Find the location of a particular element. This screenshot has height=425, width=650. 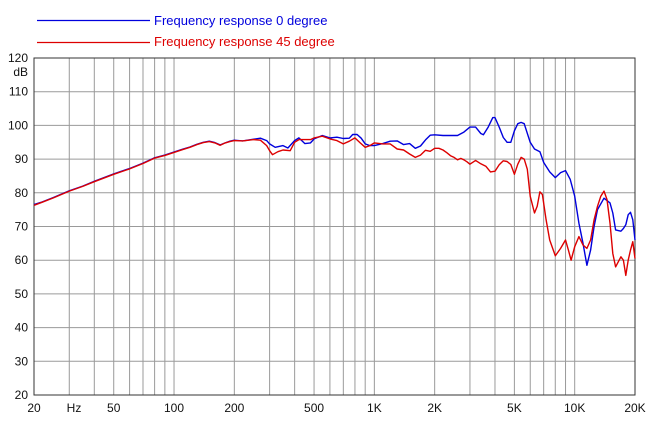

y-tick-label-120: 120 is located at coordinates (18, 58).